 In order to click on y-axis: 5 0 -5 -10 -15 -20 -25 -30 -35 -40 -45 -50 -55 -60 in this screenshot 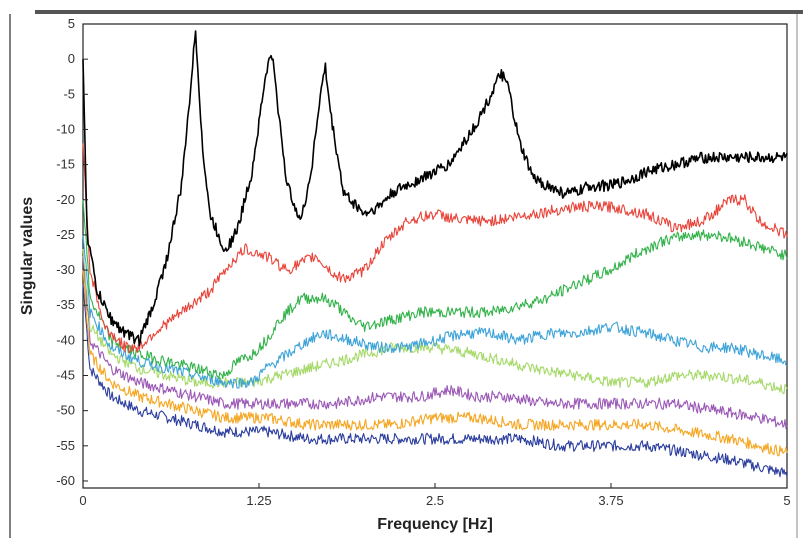, I will do `click(72, 252)`.